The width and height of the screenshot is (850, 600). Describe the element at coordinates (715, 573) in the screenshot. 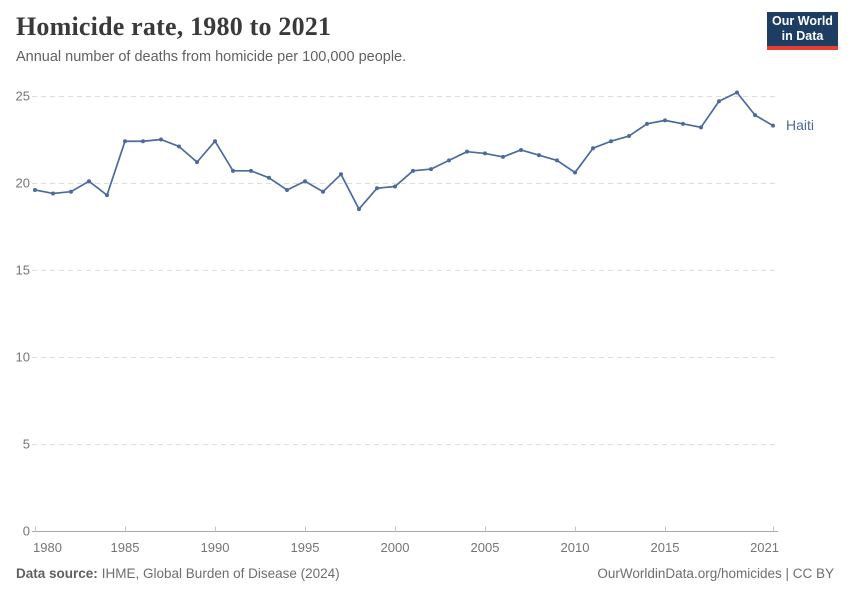

I see `citation-link: OurWorldinData.org/homicides | CC BY` at that location.